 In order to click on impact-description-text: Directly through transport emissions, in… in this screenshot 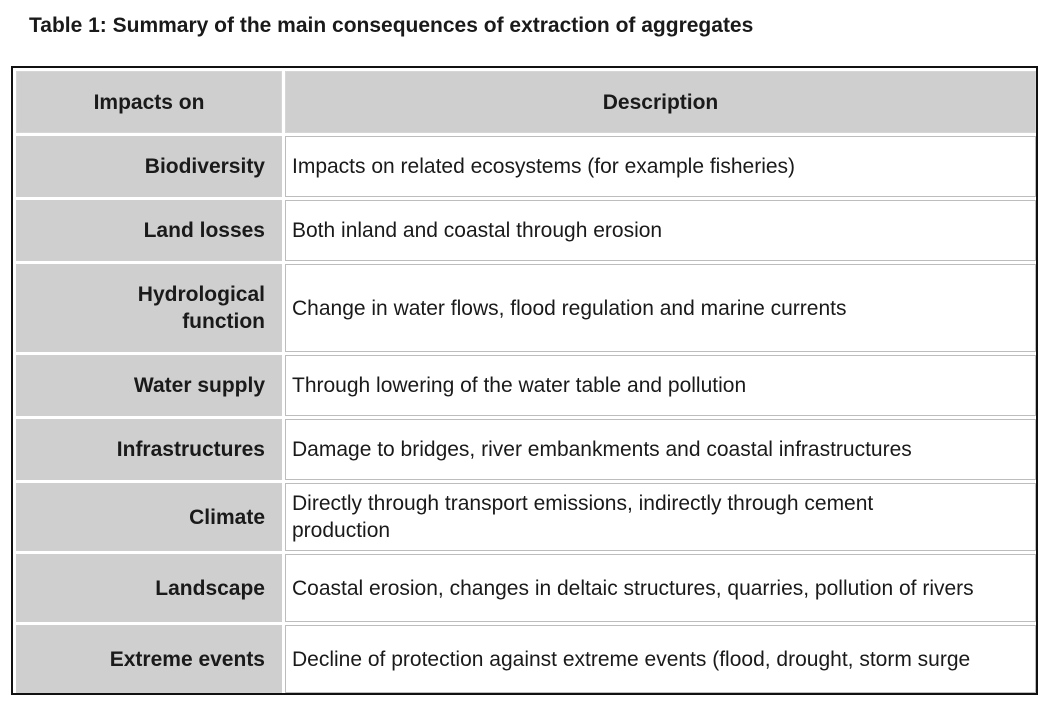, I will do `click(583, 517)`.